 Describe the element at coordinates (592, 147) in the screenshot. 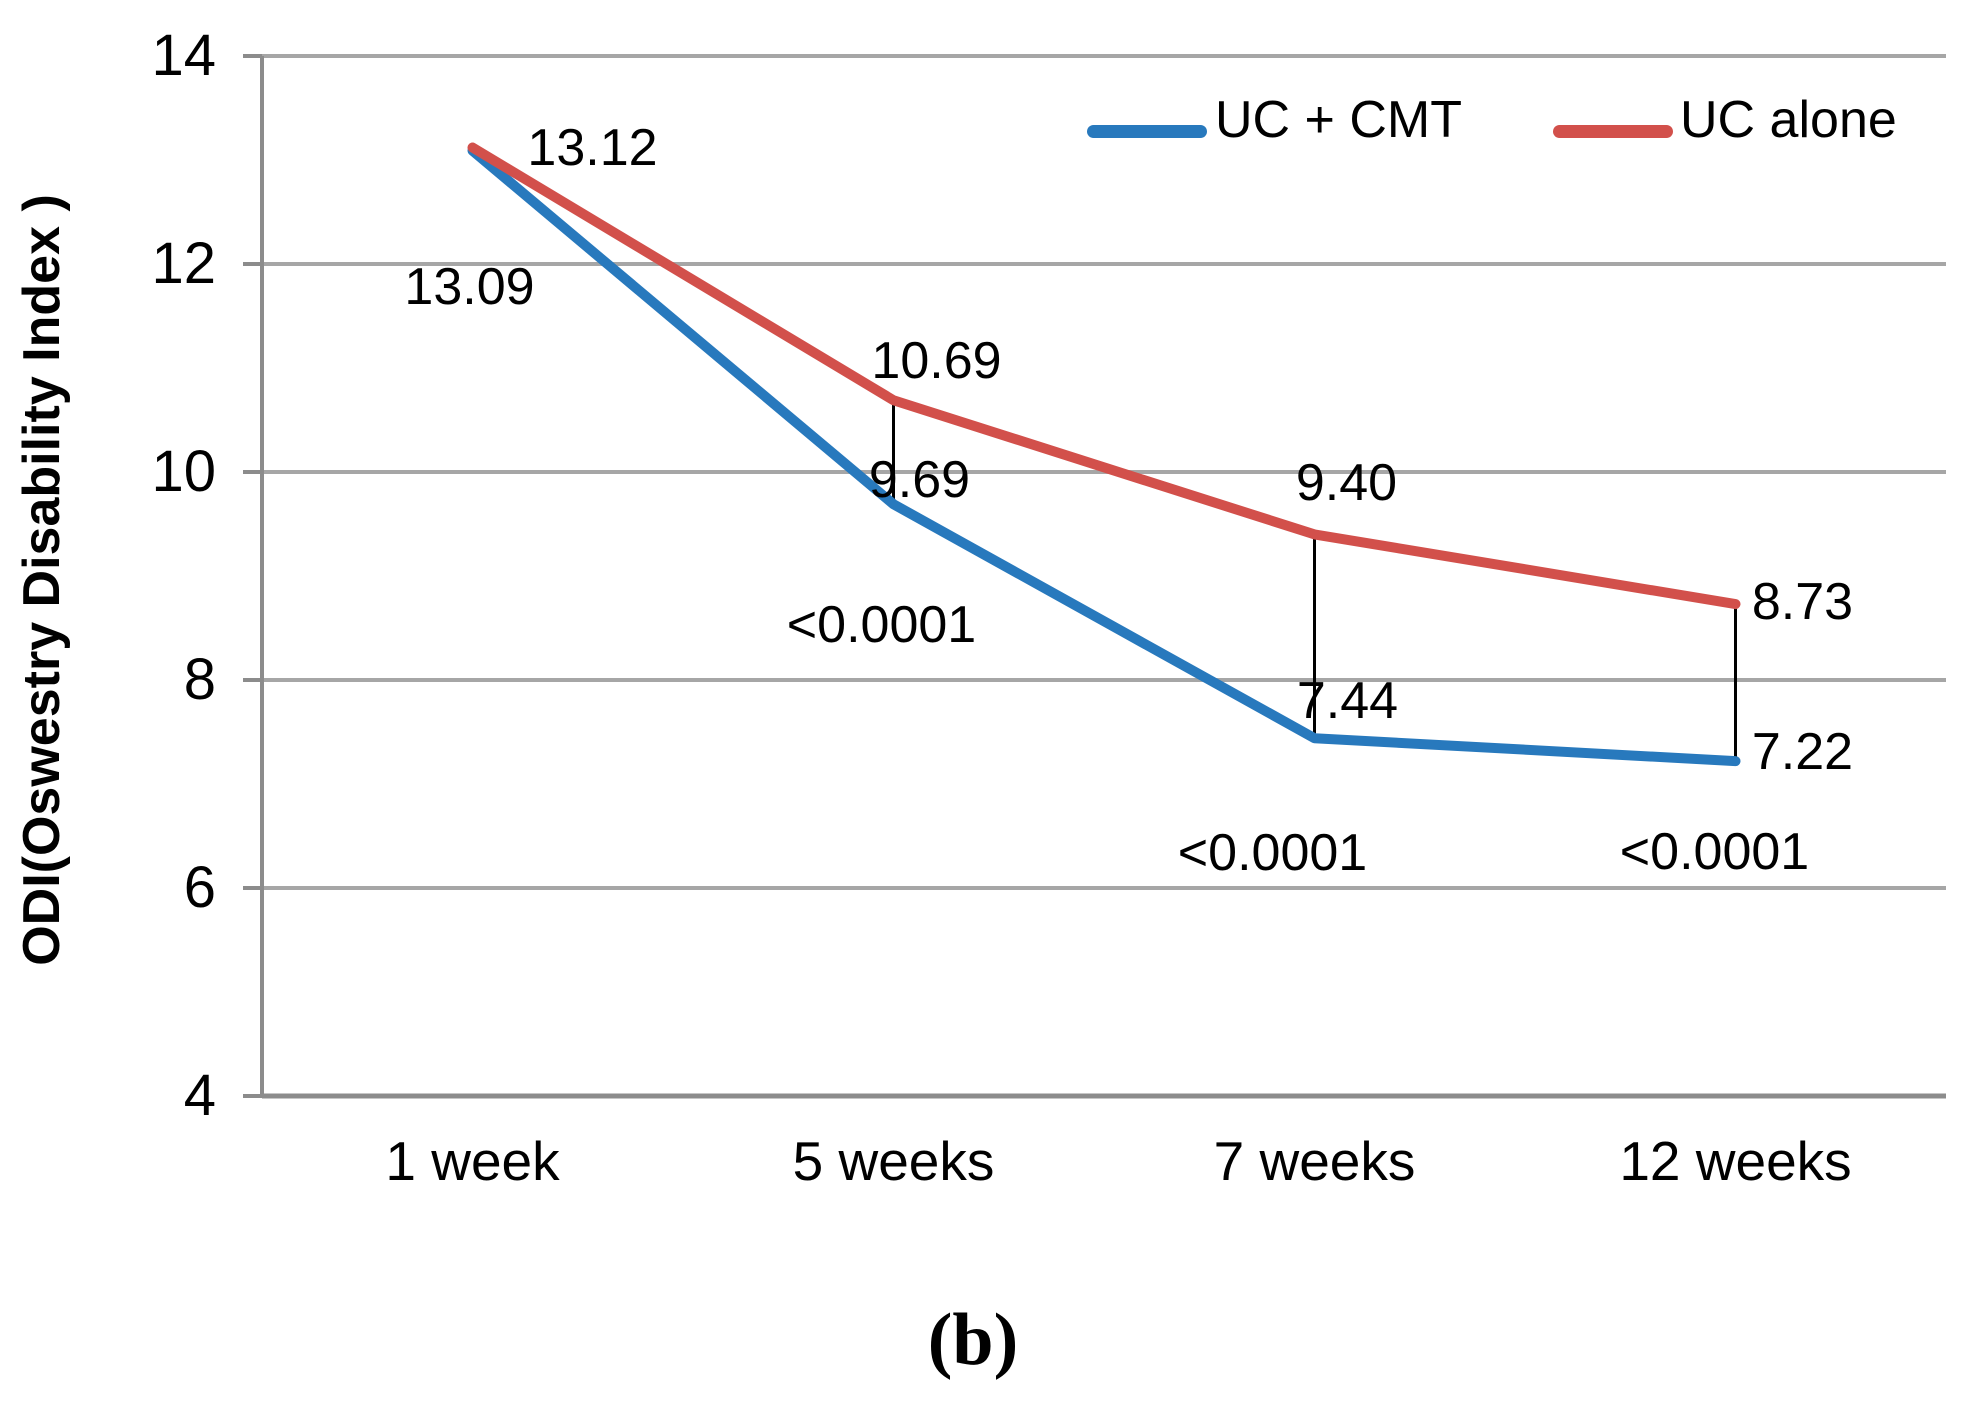

I see `data-label: 13.12` at that location.